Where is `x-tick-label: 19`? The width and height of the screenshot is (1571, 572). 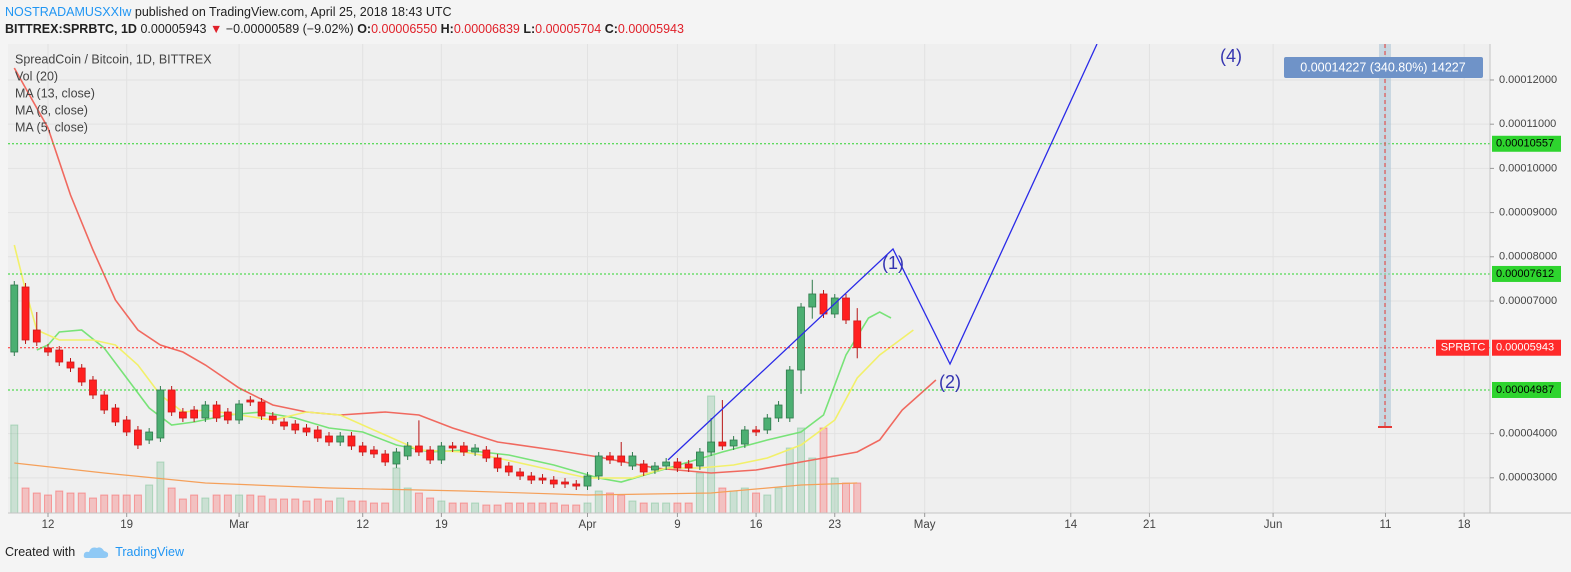
x-tick-label: 19 is located at coordinates (126, 525).